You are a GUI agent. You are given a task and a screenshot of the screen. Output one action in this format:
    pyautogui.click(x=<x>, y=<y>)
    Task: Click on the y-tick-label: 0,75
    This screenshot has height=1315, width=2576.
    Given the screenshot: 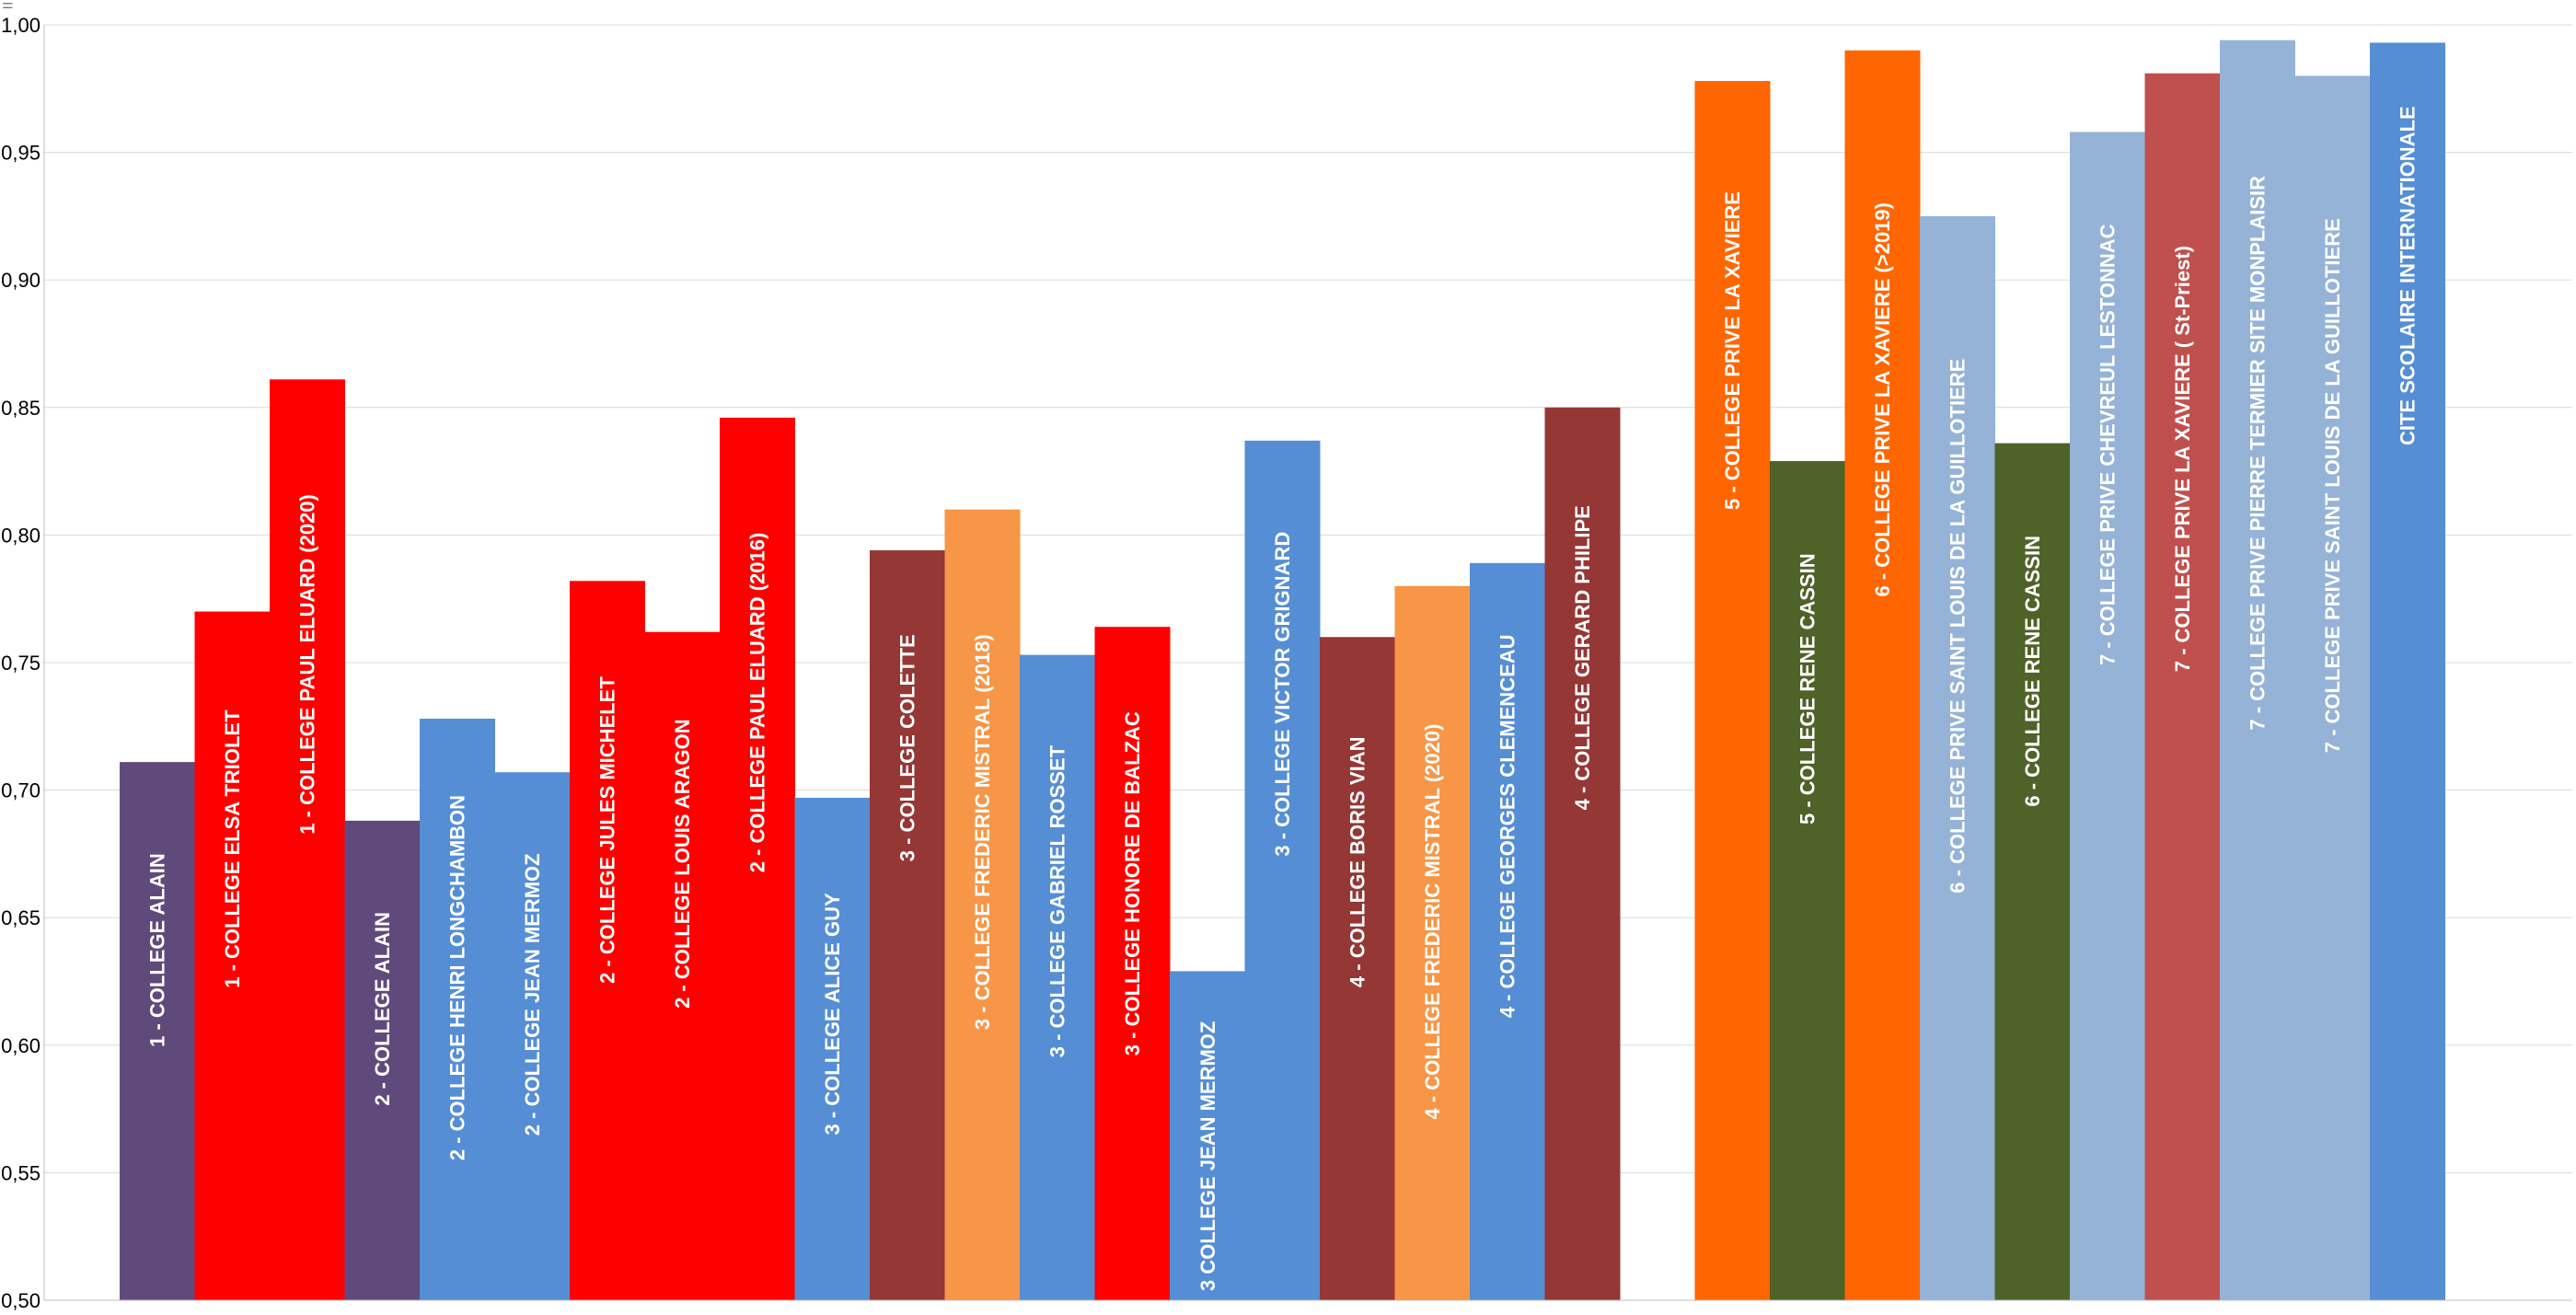 What is the action you would take?
    pyautogui.click(x=20, y=663)
    